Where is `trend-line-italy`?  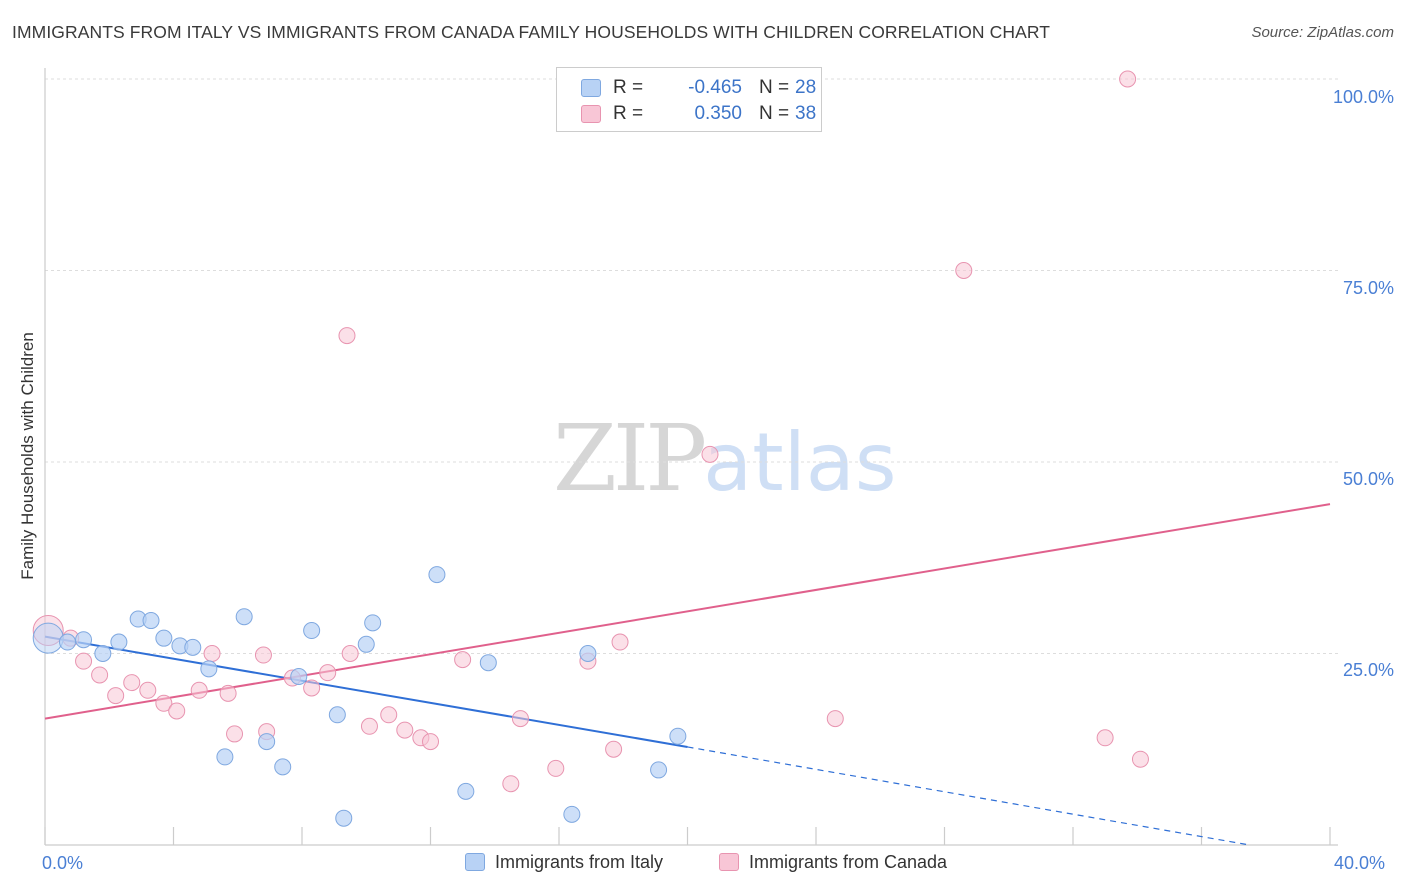 trend-line-italy is located at coordinates (366, 691).